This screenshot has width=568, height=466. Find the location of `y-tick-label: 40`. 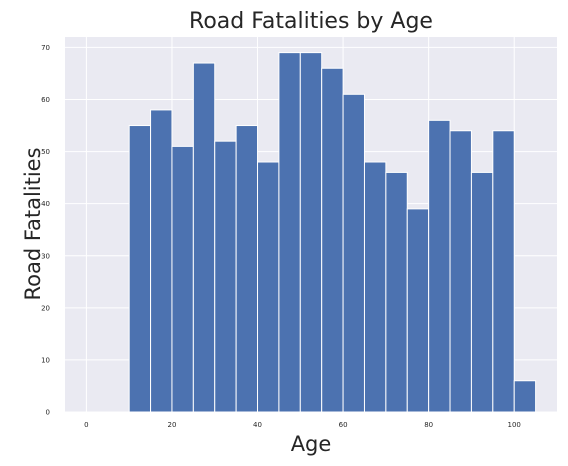

y-tick-label: 40 is located at coordinates (45, 204).